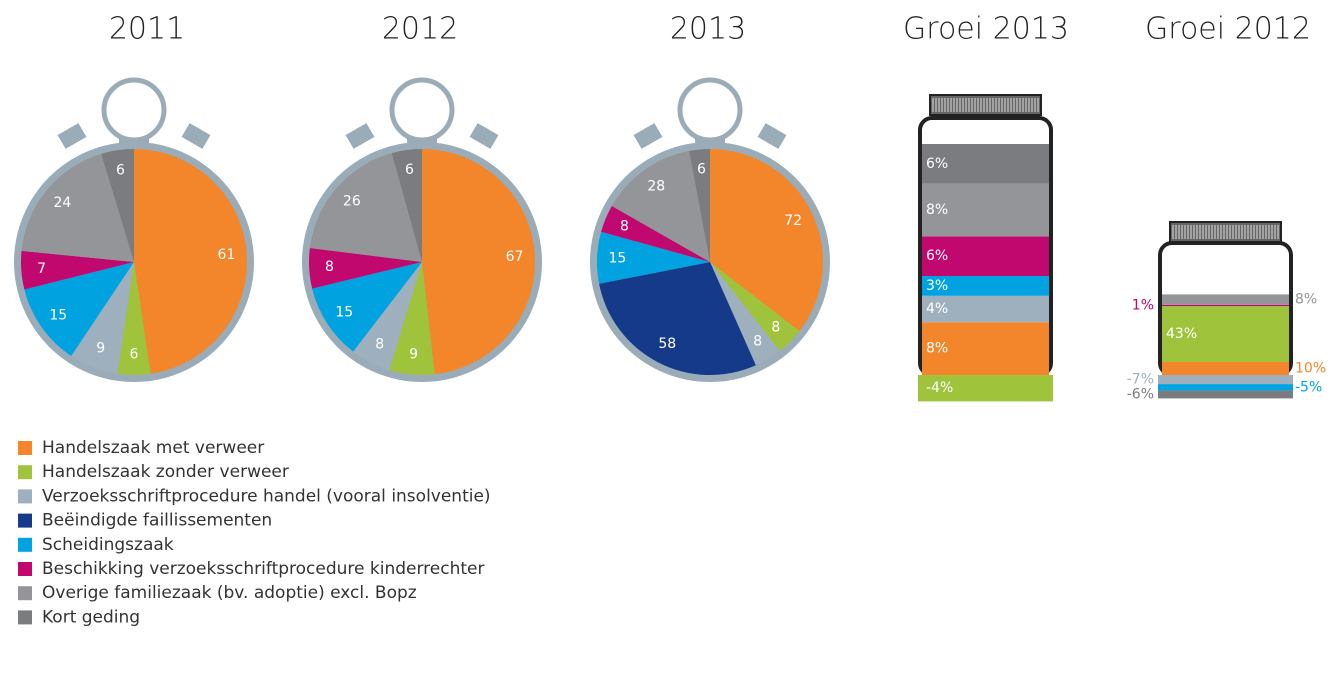  I want to click on legend-label: Beëindigde faillissementen, so click(157, 521).